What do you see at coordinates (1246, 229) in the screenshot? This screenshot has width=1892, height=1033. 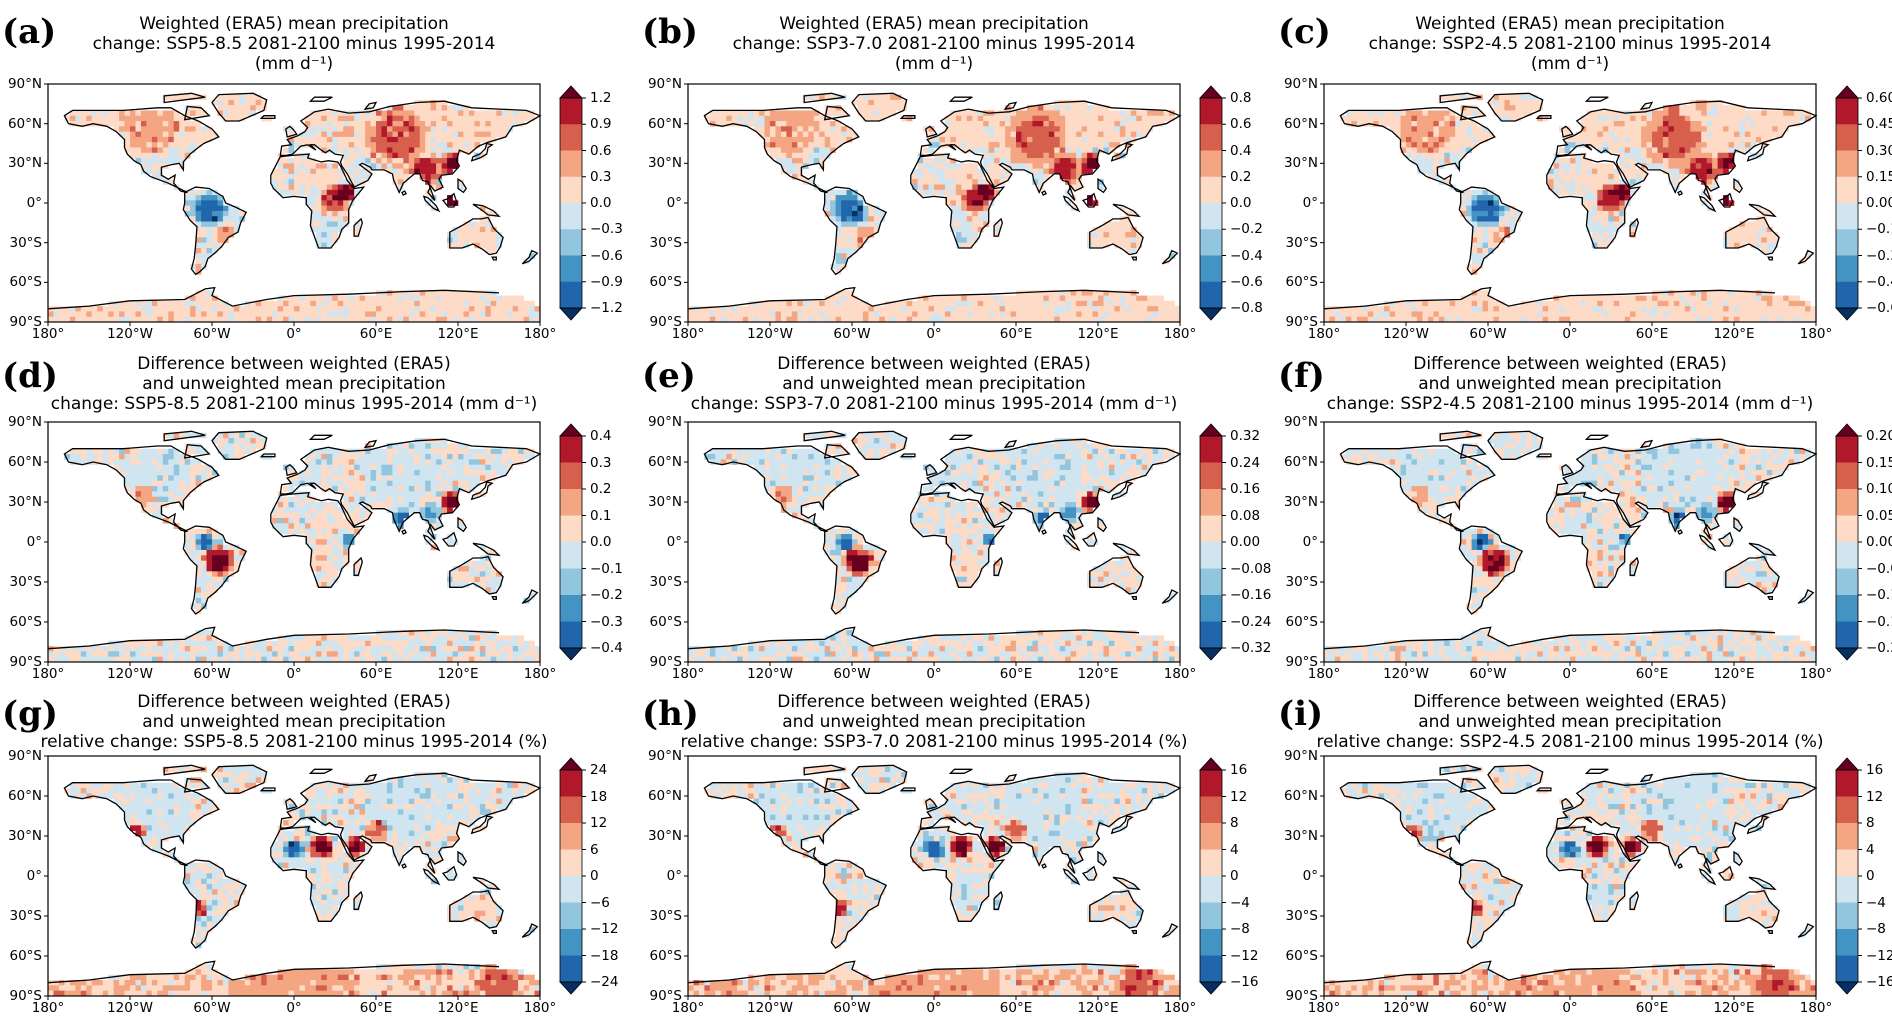 I see `colorbar-tick-label: −0.2` at bounding box center [1246, 229].